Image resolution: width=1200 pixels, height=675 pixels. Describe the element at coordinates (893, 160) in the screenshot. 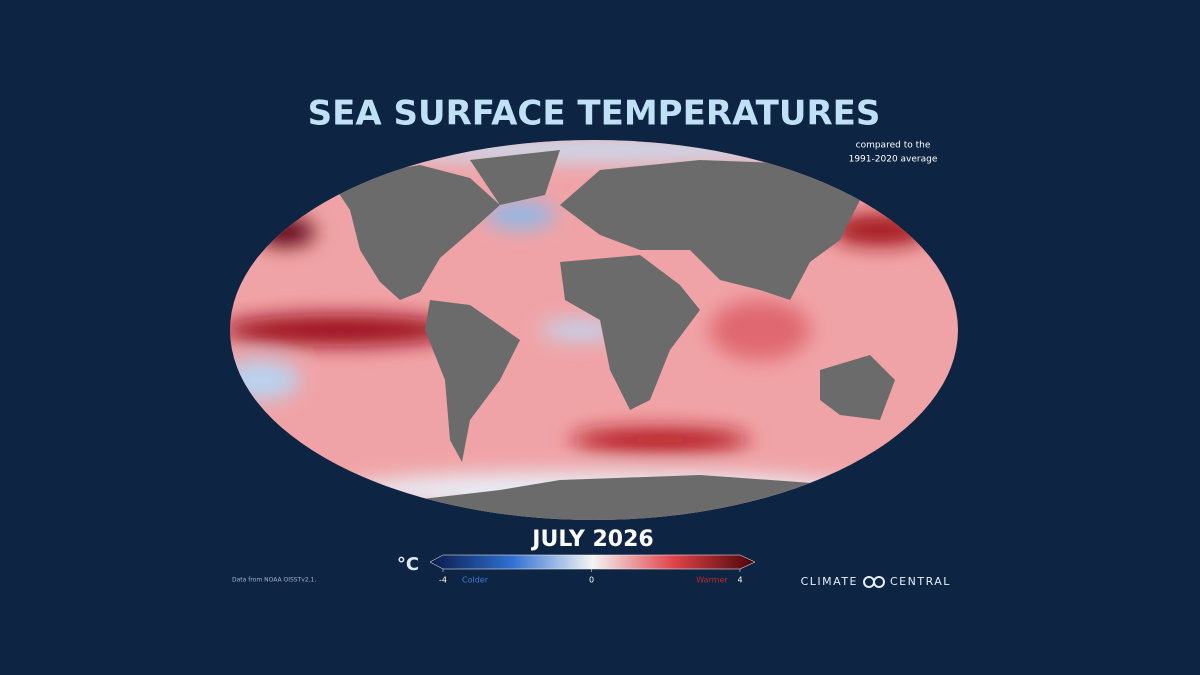

I see `subtitle-line: 1991-2020 average` at that location.